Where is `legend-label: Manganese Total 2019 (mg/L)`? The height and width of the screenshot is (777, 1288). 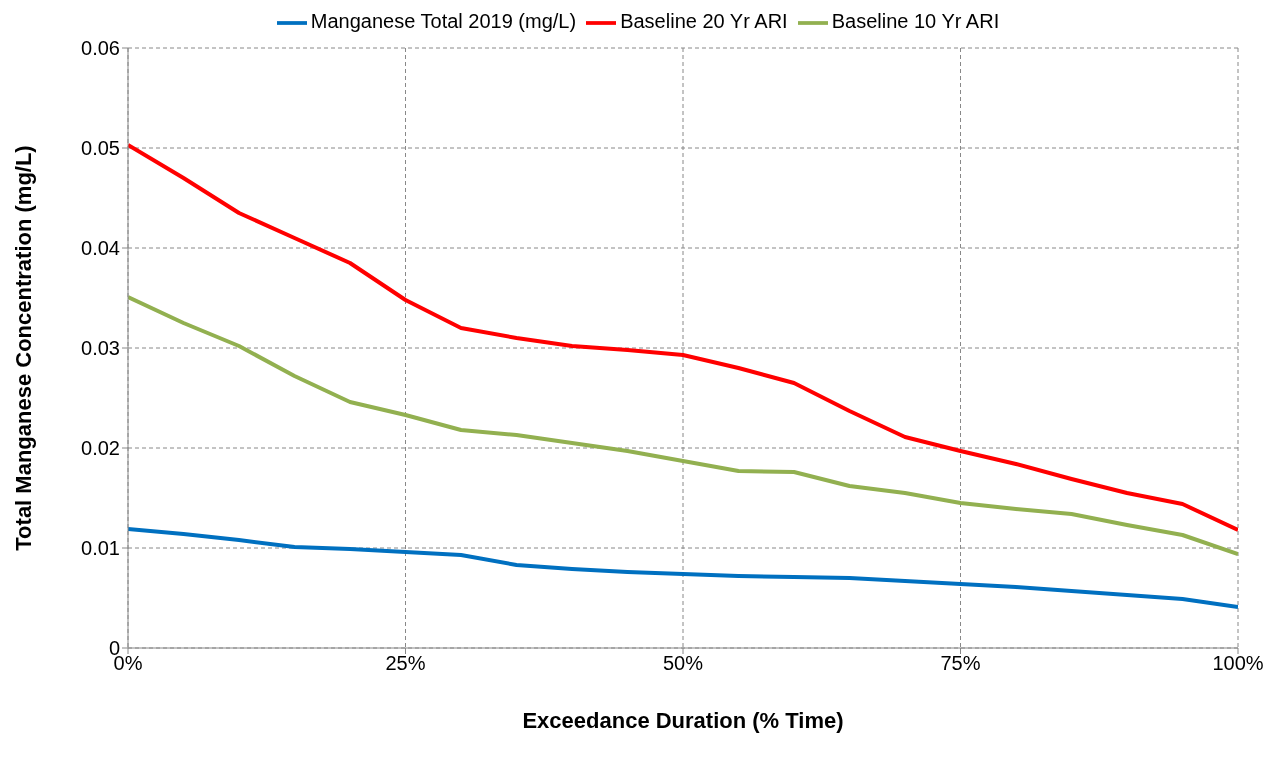
legend-label: Manganese Total 2019 (mg/L) is located at coordinates (443, 21).